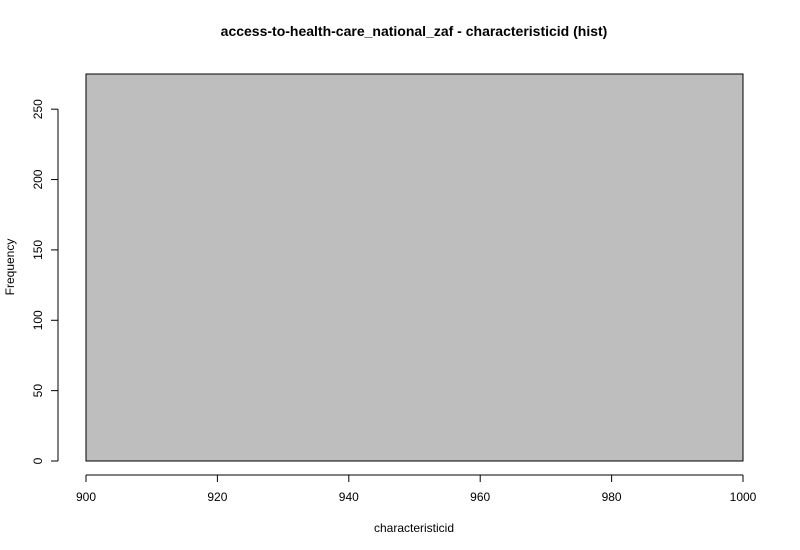  I want to click on y-axis-label: Frequency, so click(10, 267).